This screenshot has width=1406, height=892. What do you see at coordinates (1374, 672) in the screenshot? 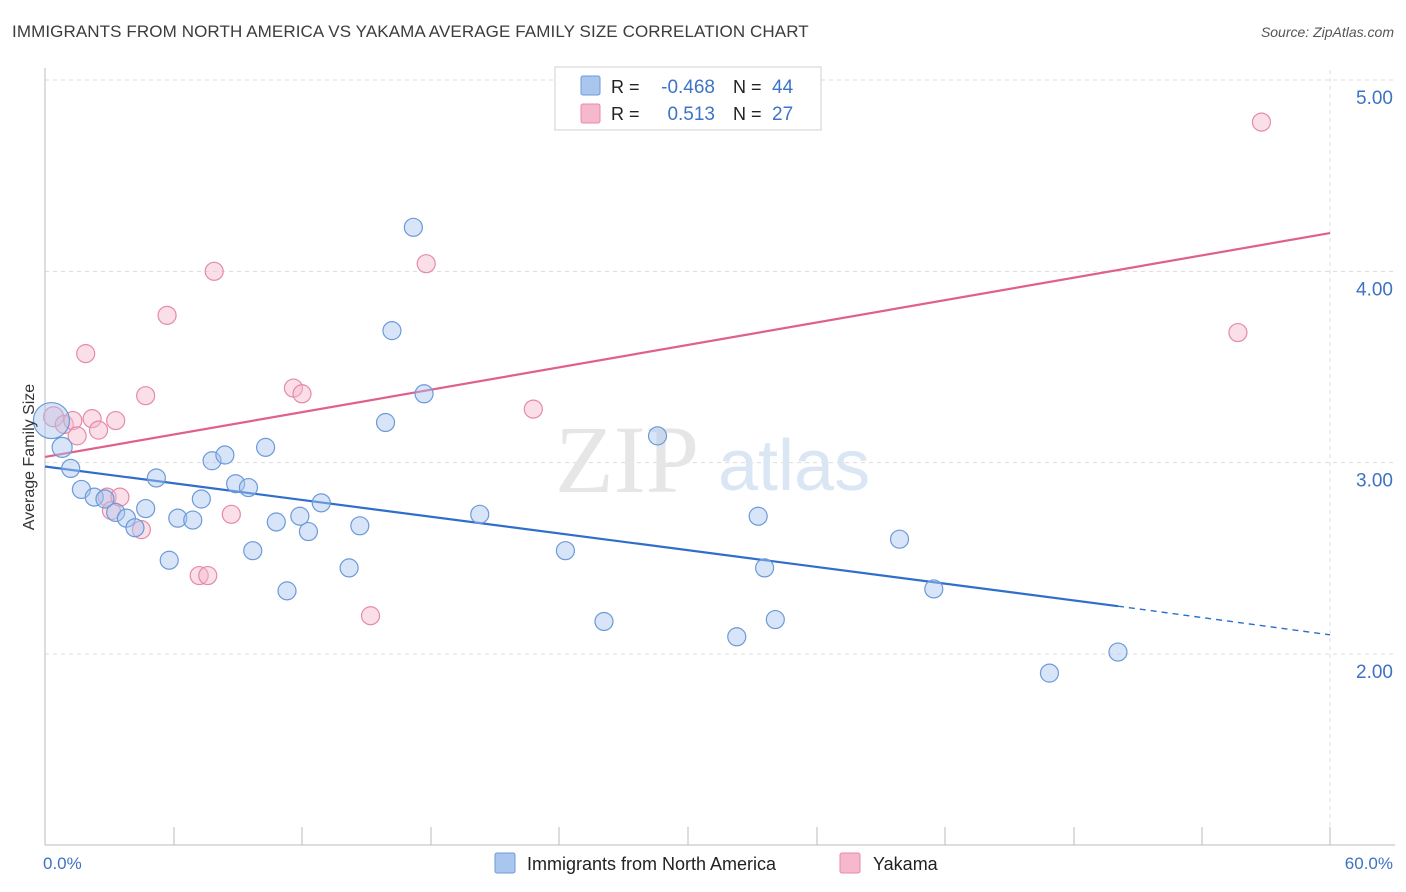
I see `y-tick-label: 2.00` at bounding box center [1374, 672].